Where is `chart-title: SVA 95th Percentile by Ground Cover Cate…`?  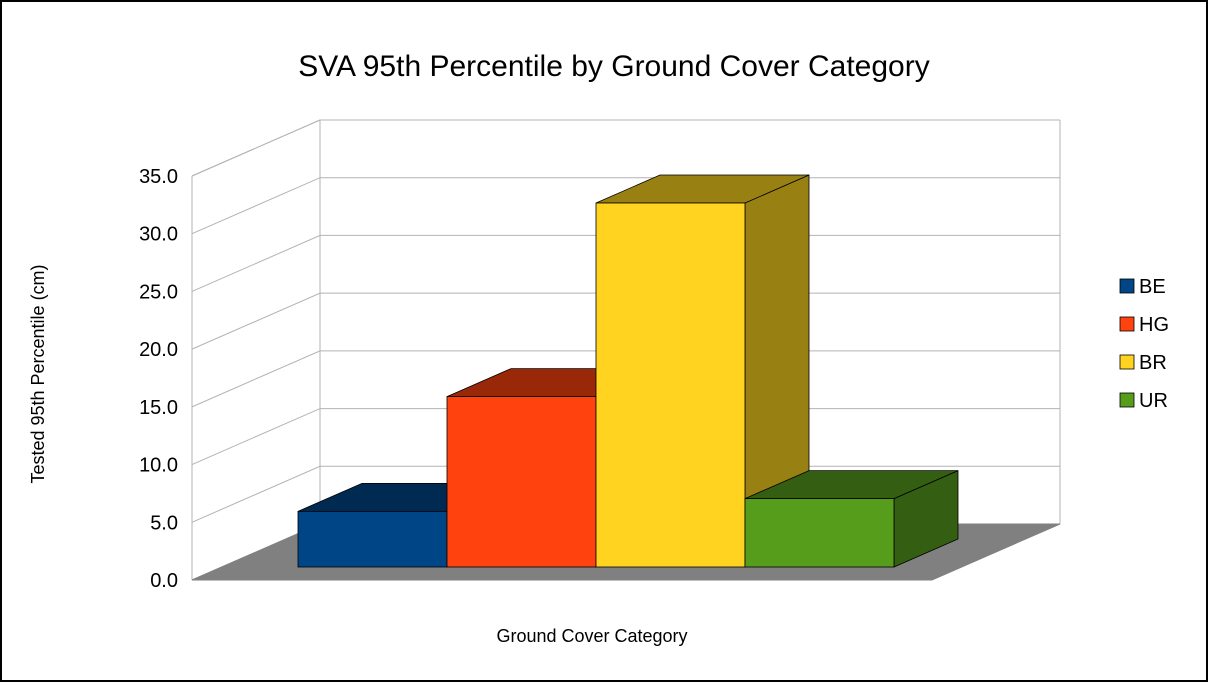 chart-title: SVA 95th Percentile by Ground Cover Cate… is located at coordinates (613, 66).